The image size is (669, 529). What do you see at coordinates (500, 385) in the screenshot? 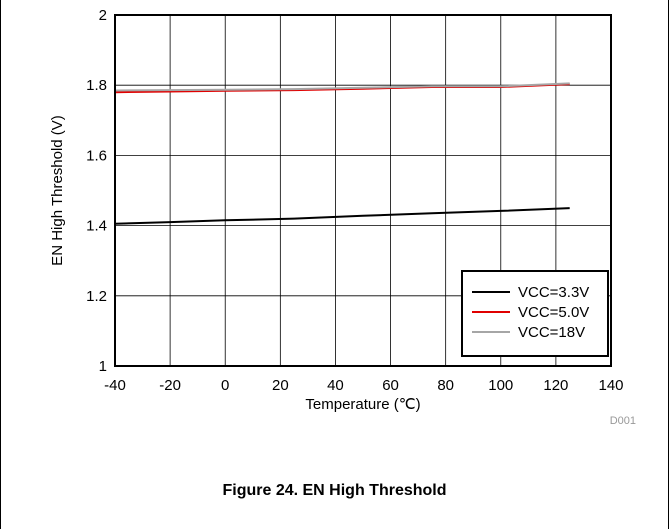
I see `x-tick-label: 100` at bounding box center [500, 385].